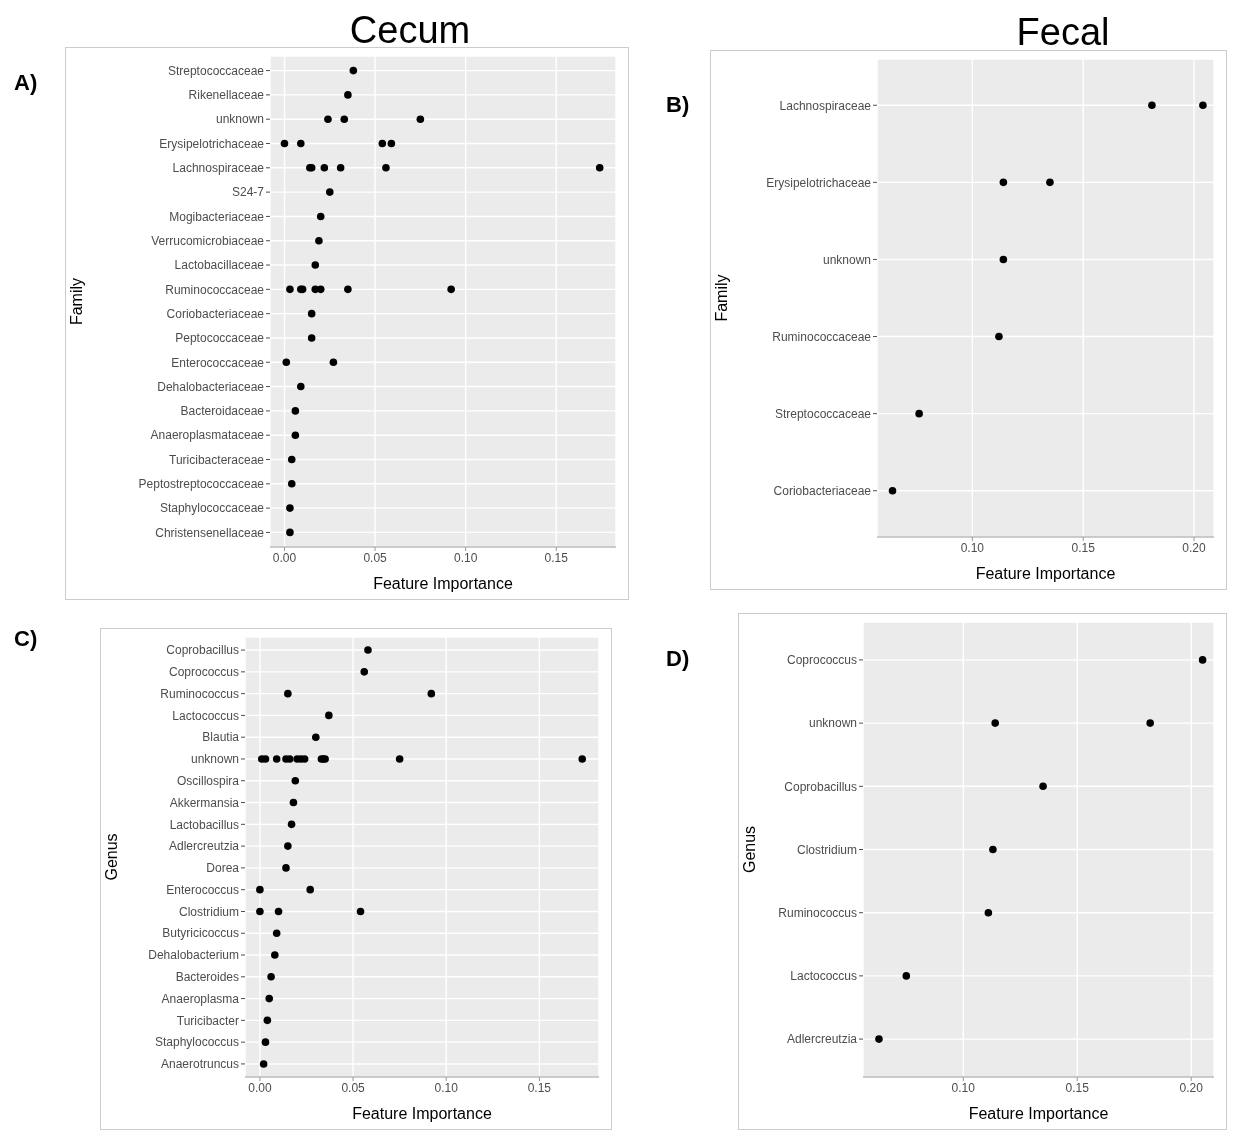 The width and height of the screenshot is (1233, 1131). What do you see at coordinates (223, 868) in the screenshot?
I see `y-tick-label: Dorea` at bounding box center [223, 868].